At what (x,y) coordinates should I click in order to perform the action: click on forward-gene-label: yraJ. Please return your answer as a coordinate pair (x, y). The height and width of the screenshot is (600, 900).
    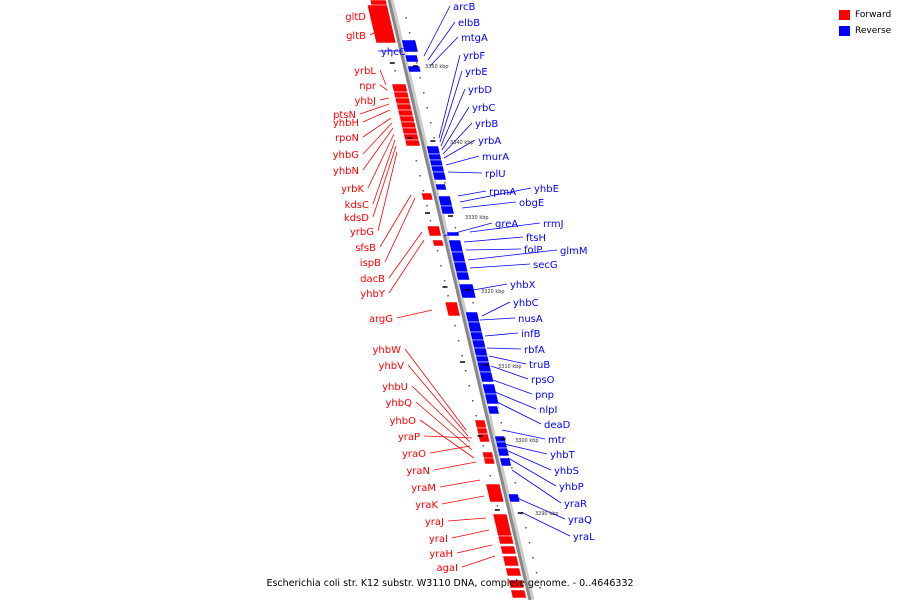
    Looking at the image, I should click on (434, 522).